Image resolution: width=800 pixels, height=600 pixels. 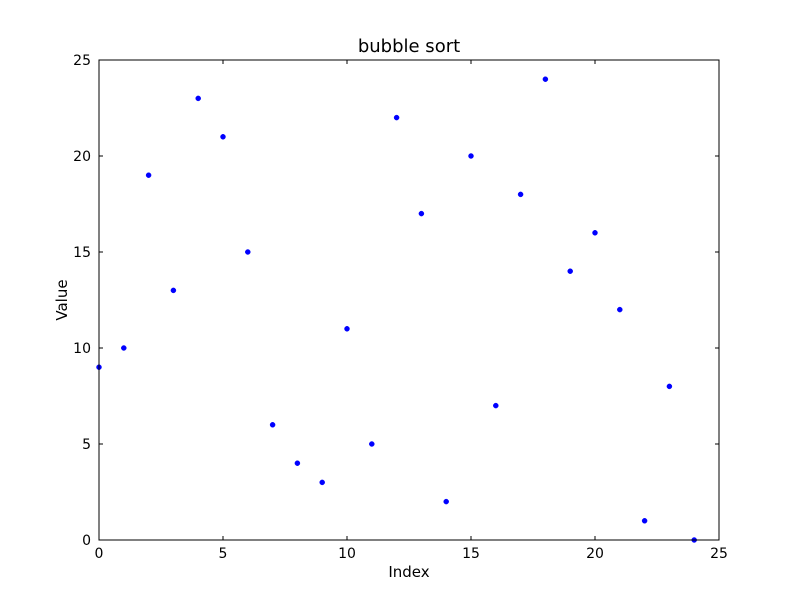 I want to click on x-tick-label: 0, so click(x=99, y=554).